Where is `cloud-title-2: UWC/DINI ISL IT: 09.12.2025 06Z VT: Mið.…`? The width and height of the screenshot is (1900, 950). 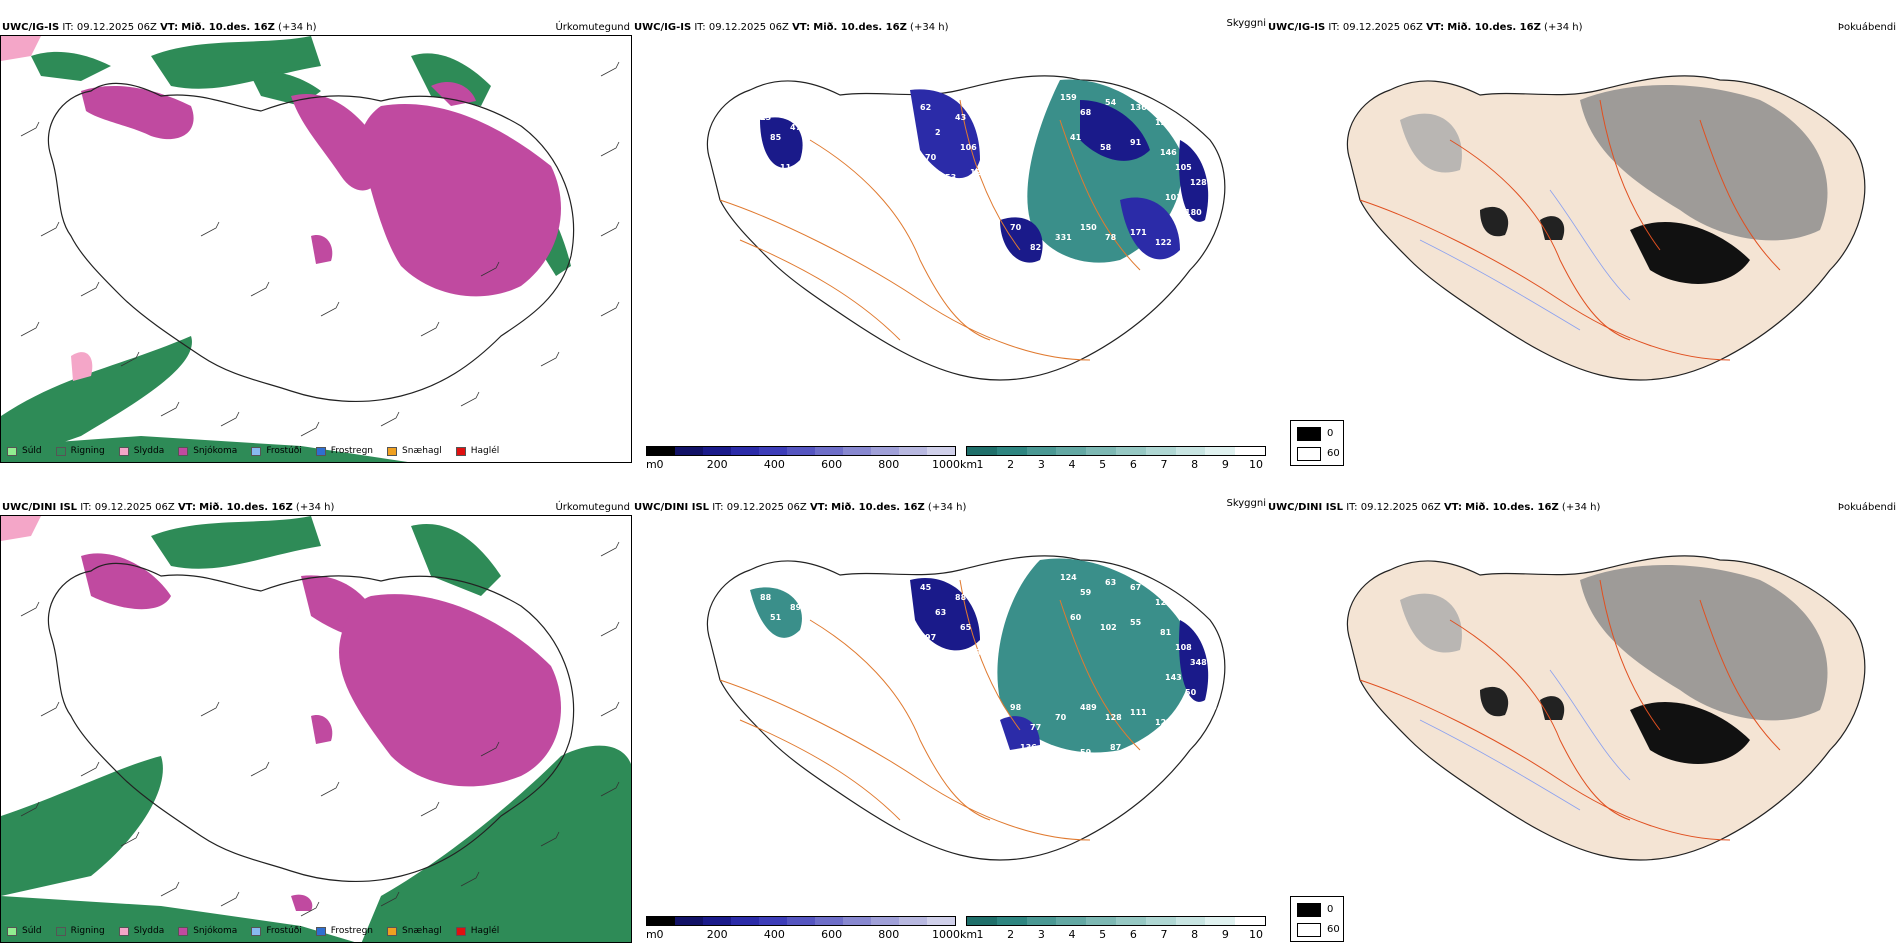
cloud-title-2: UWC/DINI ISL IT: 09.12.2025 06Z VT: Mið.… is located at coordinates (800, 507).